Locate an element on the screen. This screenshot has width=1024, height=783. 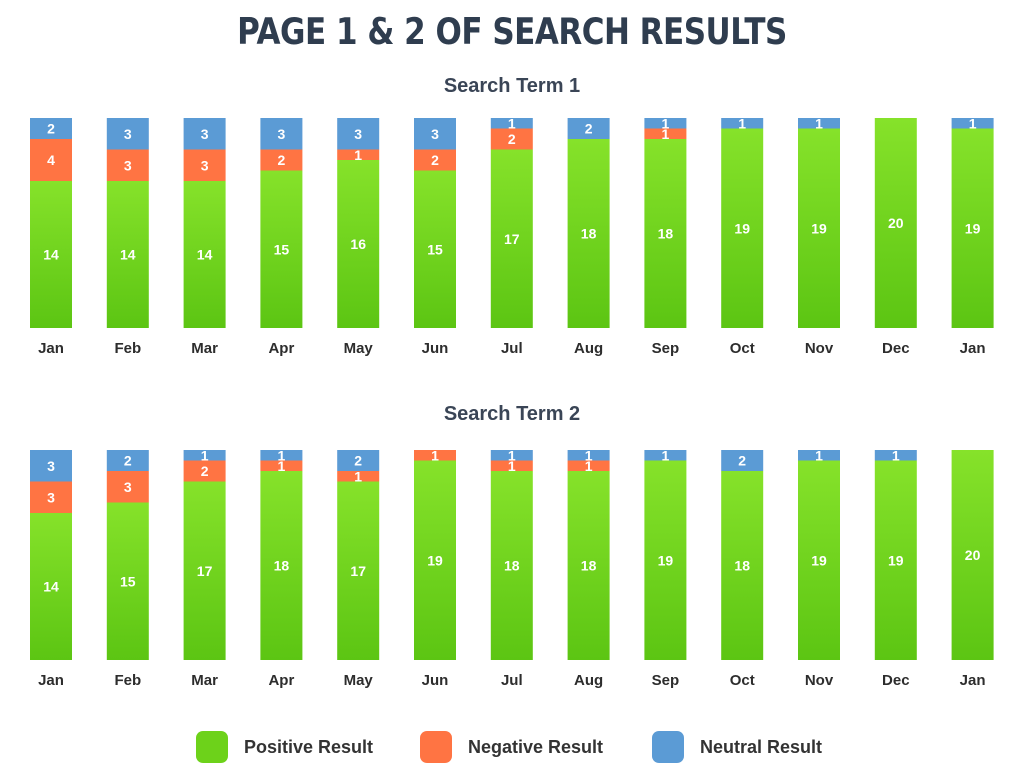
data-label-positive-result-10: 19 is located at coordinates (742, 228).